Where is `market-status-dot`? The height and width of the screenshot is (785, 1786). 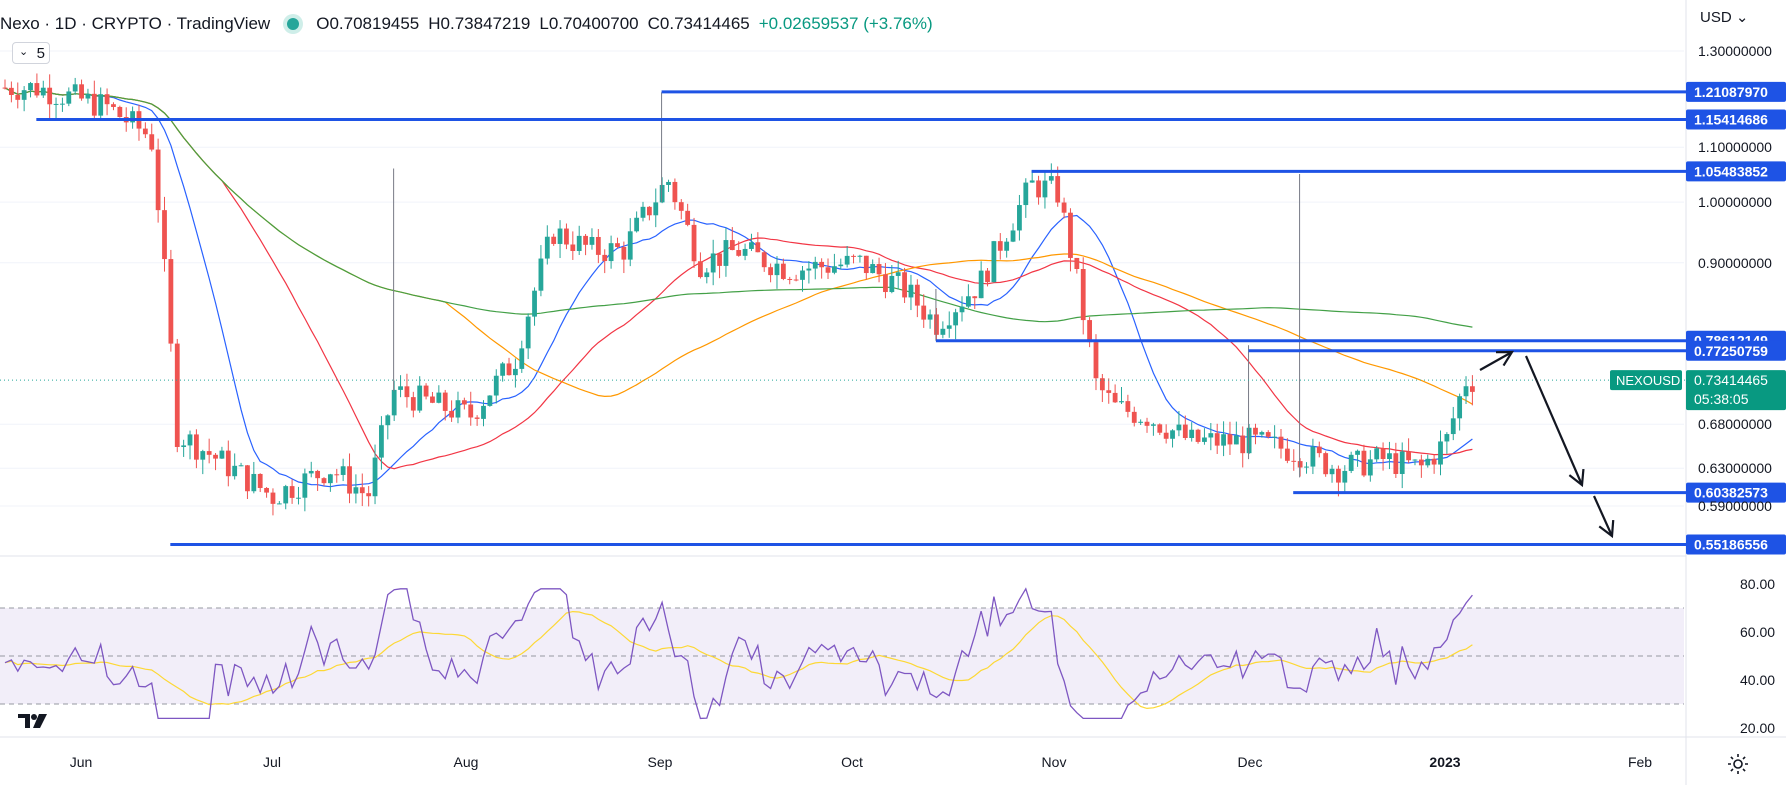 market-status-dot is located at coordinates (293, 24).